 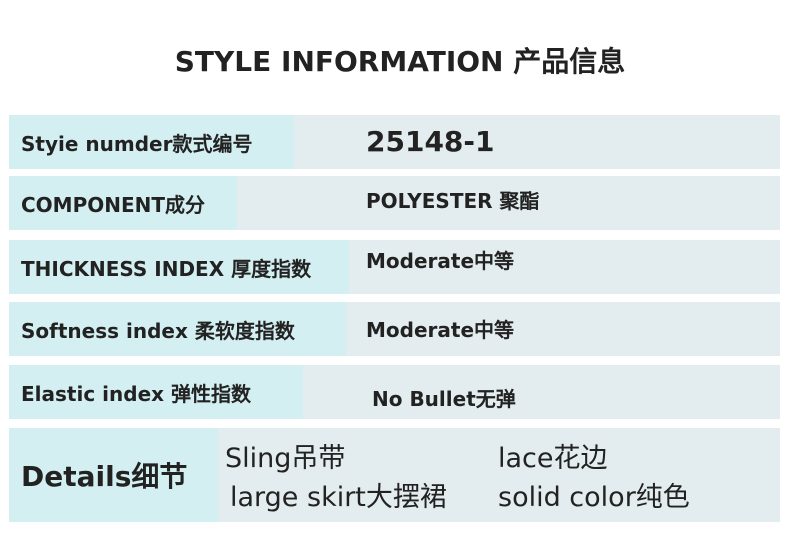 What do you see at coordinates (156, 392) in the screenshot?
I see `row-label: Elastic index 弹性指数` at bounding box center [156, 392].